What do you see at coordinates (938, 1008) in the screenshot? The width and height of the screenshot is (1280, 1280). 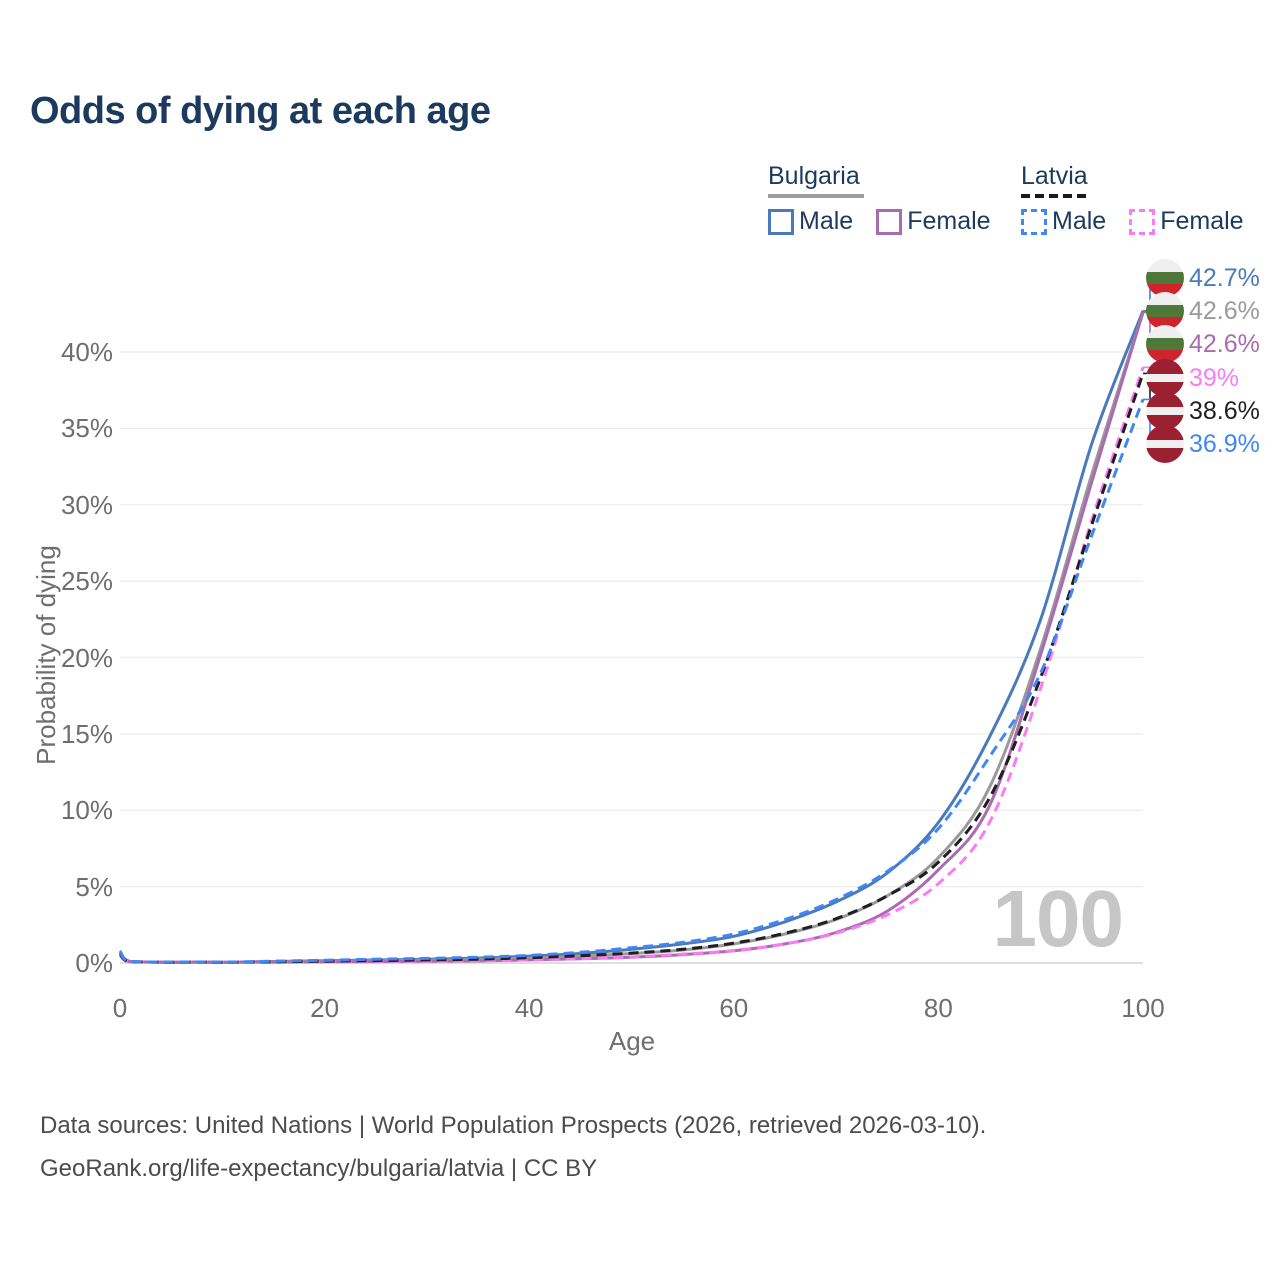 I see `x-tick-80: 80` at bounding box center [938, 1008].